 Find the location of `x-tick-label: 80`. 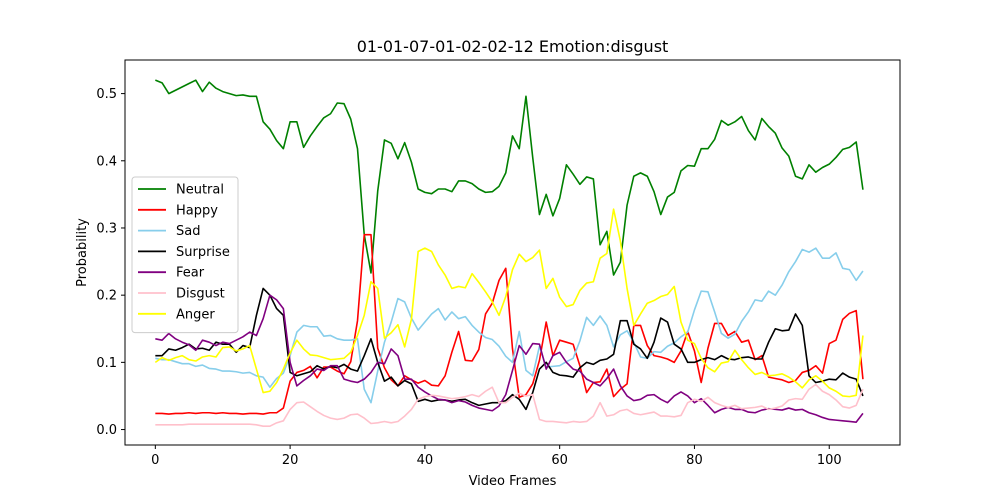

x-tick-label: 80 is located at coordinates (694, 460).